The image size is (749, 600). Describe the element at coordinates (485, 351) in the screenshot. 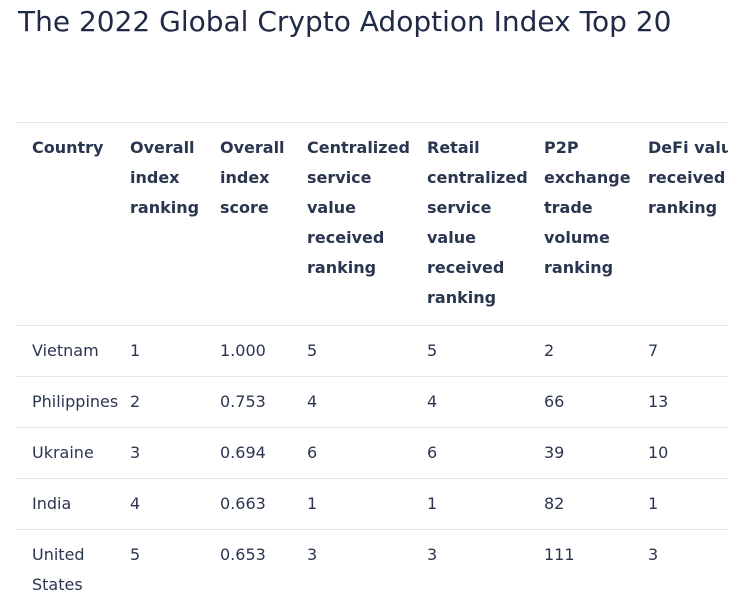

I see `cell-retail-ranking: 5` at that location.